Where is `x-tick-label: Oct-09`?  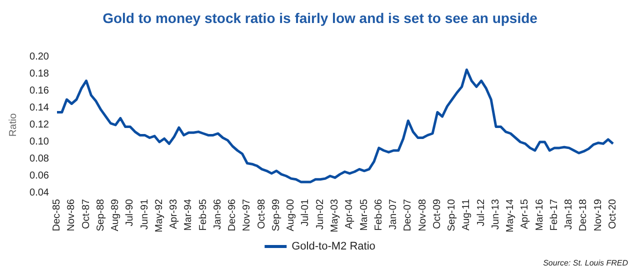
x-tick-label: Oct-09 is located at coordinates (437, 214).